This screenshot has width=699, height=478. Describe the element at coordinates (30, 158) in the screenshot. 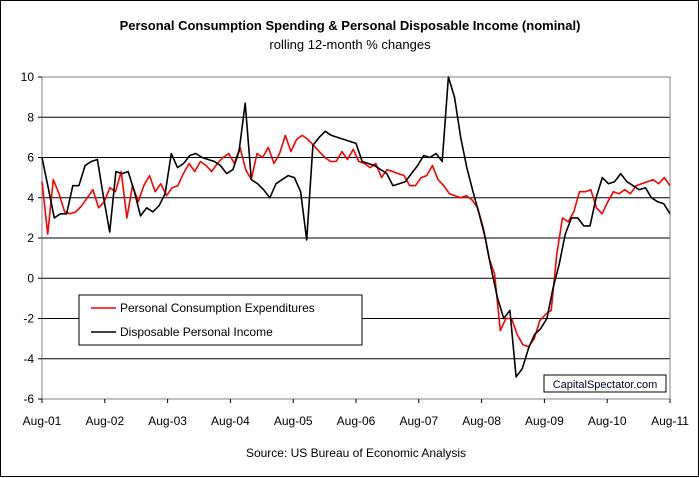

I see `y-tick-label: 6` at that location.